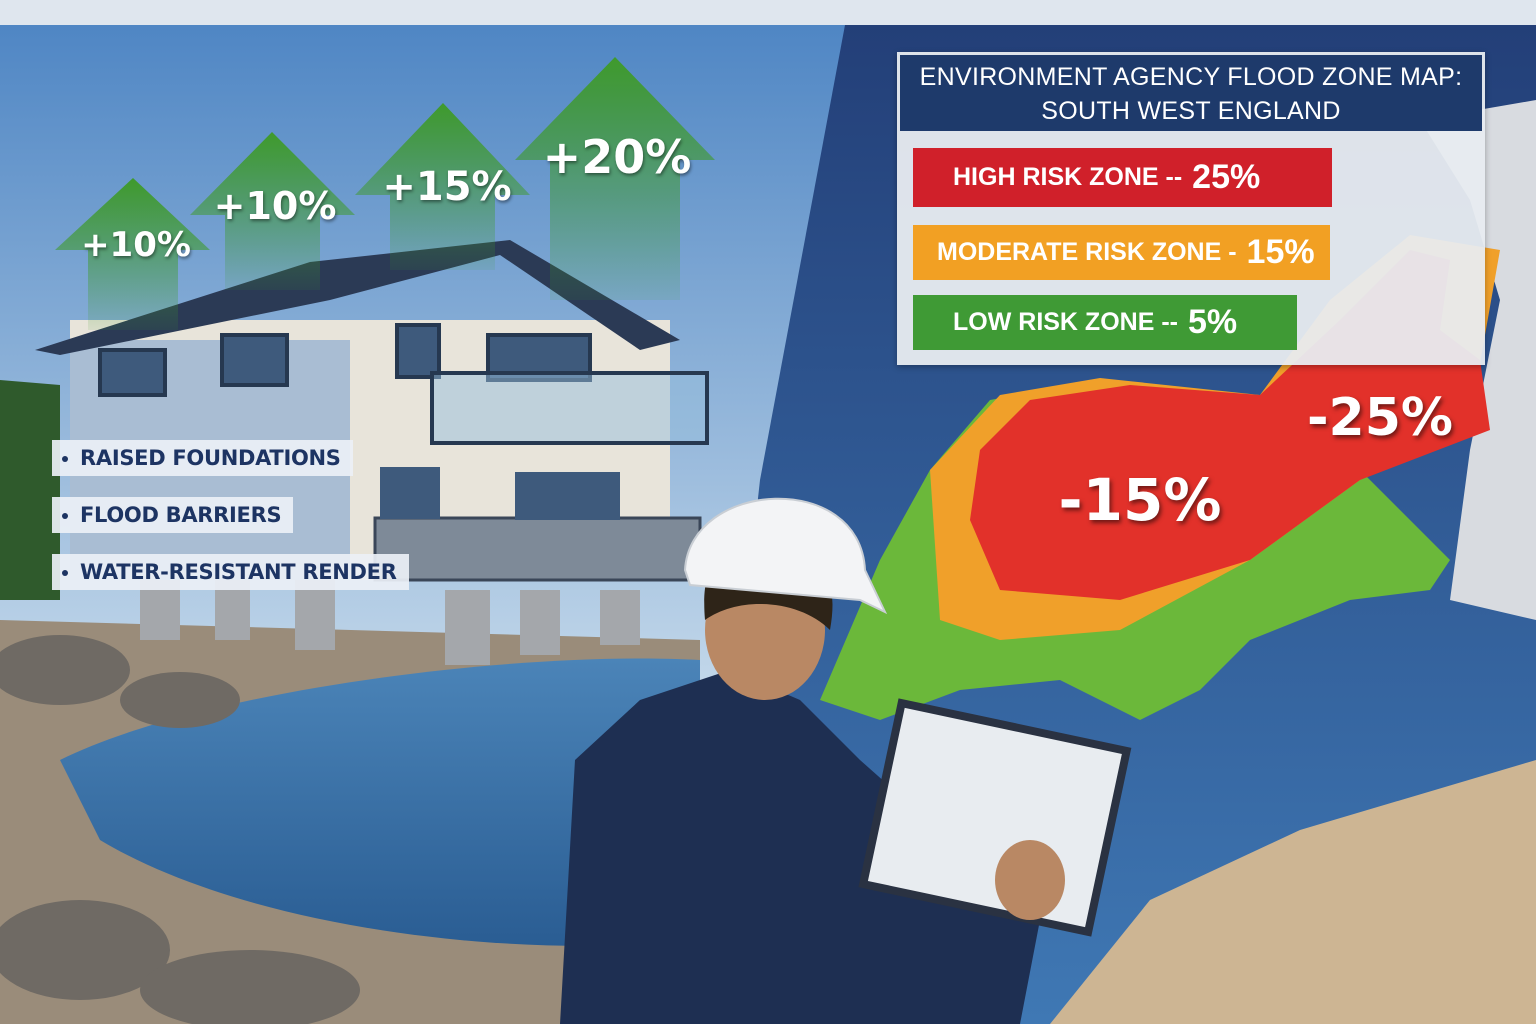 Image resolution: width=1536 pixels, height=1024 pixels. Describe the element at coordinates (1280, 252) in the screenshot. I see `zone-value: 15%` at that location.